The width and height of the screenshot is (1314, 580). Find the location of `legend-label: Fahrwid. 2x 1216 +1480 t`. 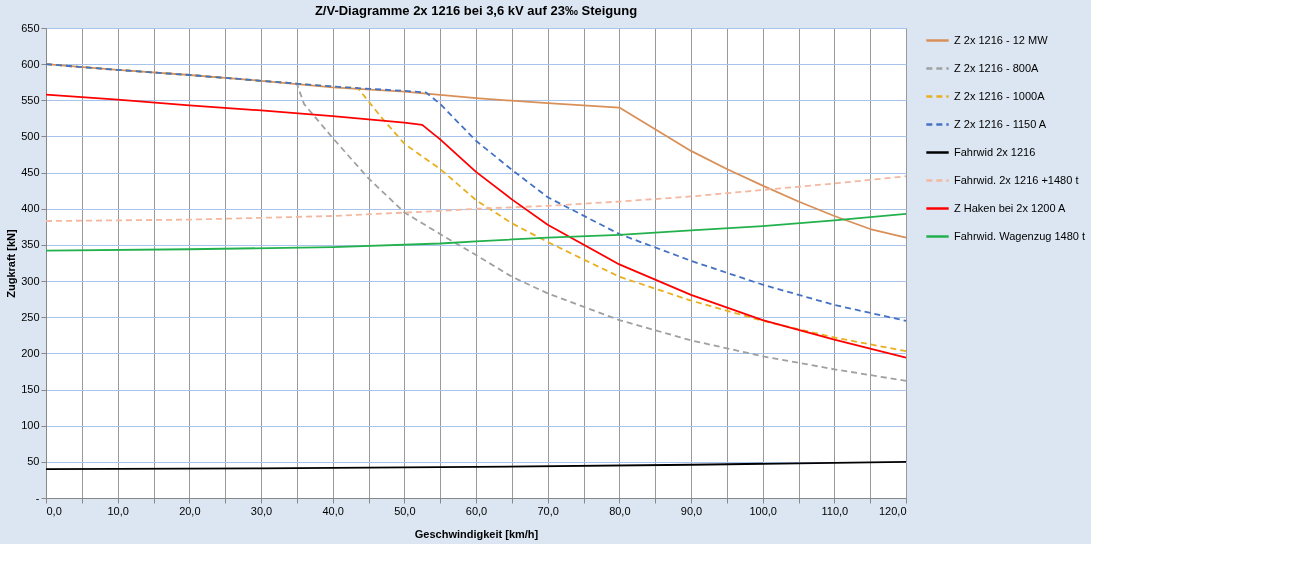

legend-label: Fahrwid. 2x 1216 +1480 t is located at coordinates (1016, 179).